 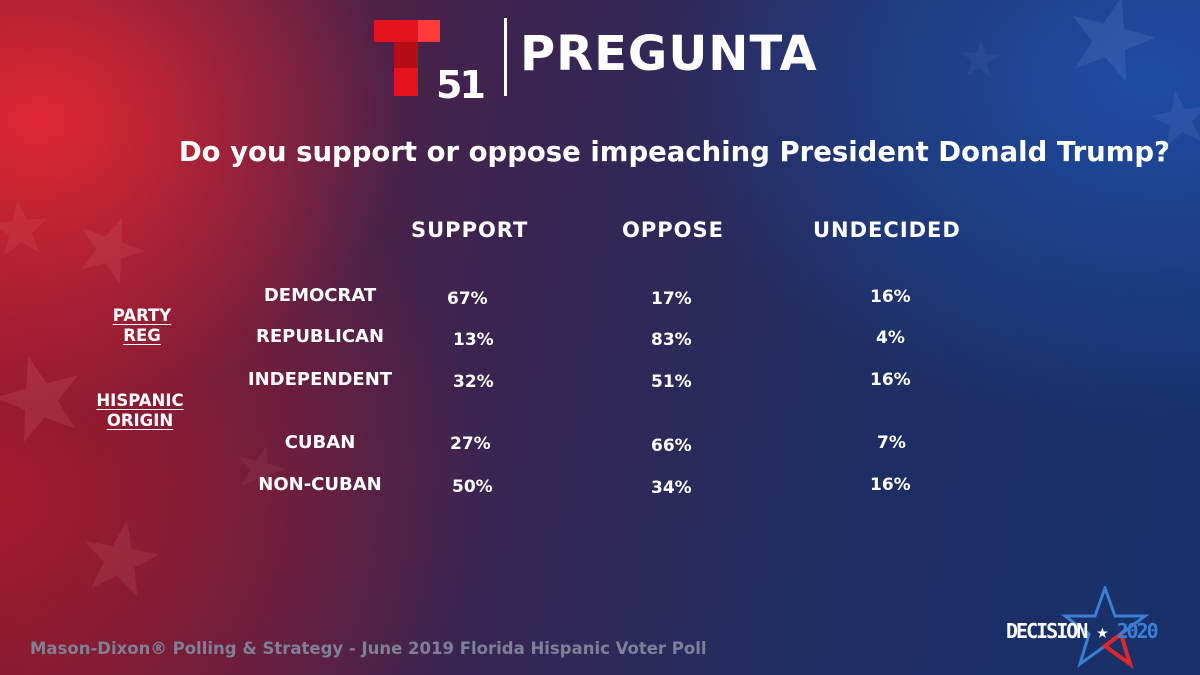 What do you see at coordinates (669, 54) in the screenshot?
I see `segment-title: PREGUNTA` at bounding box center [669, 54].